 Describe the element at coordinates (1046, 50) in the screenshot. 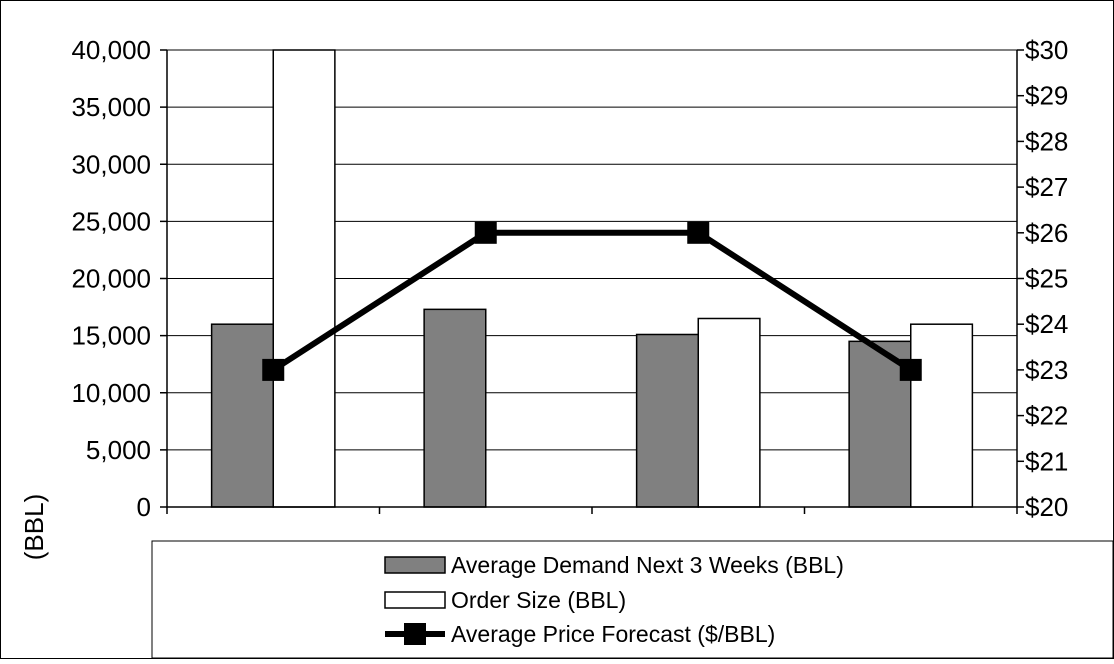

I see `y-right-tick-label: $30` at that location.